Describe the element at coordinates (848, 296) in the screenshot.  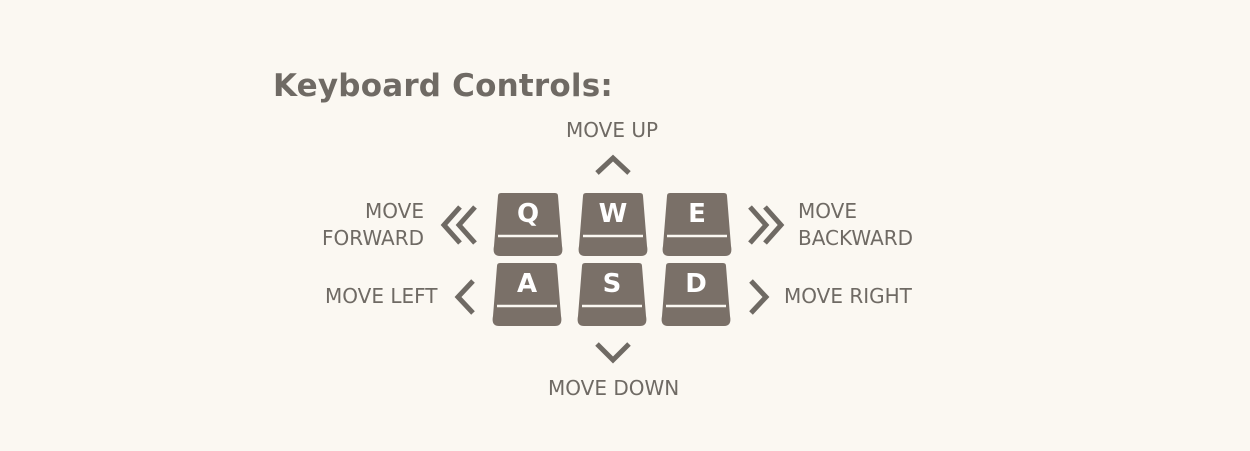
I see `move-right-label: MOVE RIGHT` at that location.